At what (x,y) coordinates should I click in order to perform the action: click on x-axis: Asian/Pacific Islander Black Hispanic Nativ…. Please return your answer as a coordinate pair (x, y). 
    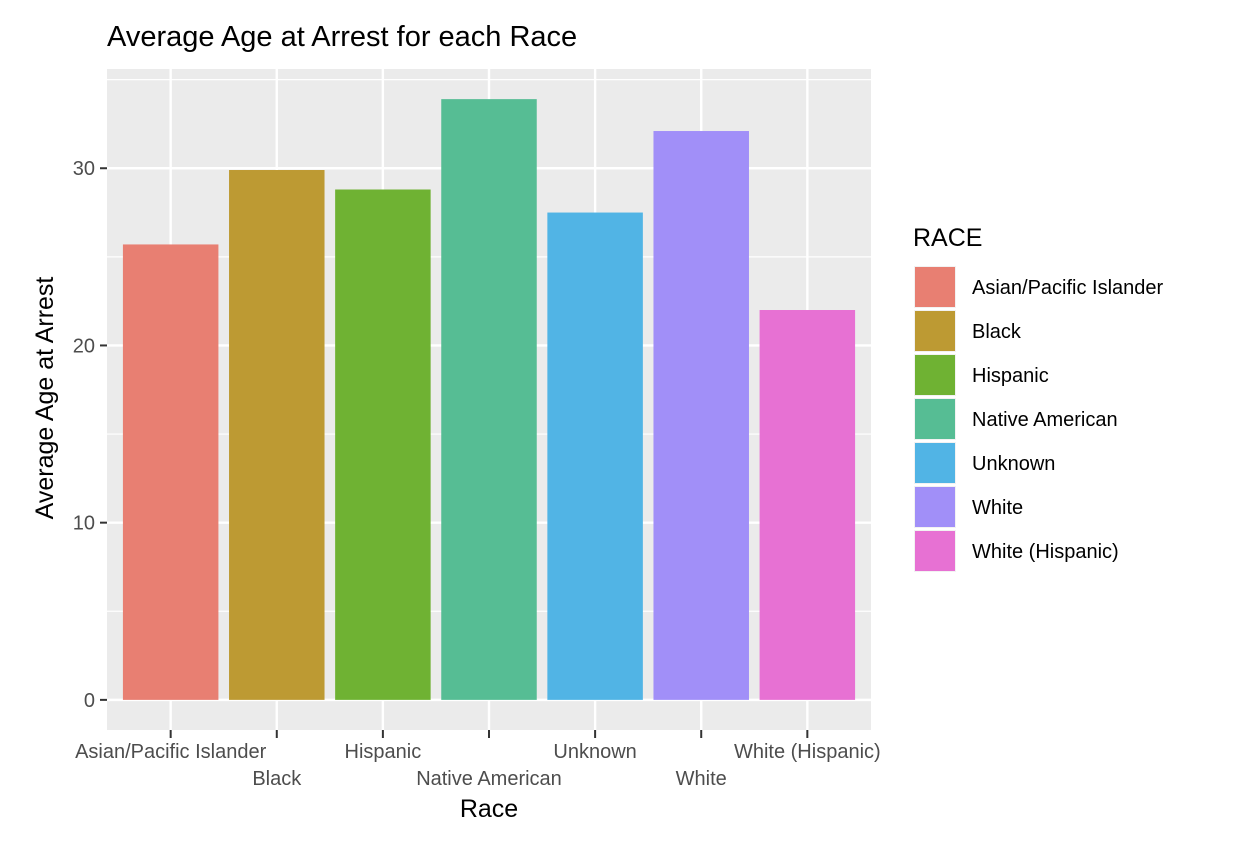
    Looking at the image, I should click on (478, 760).